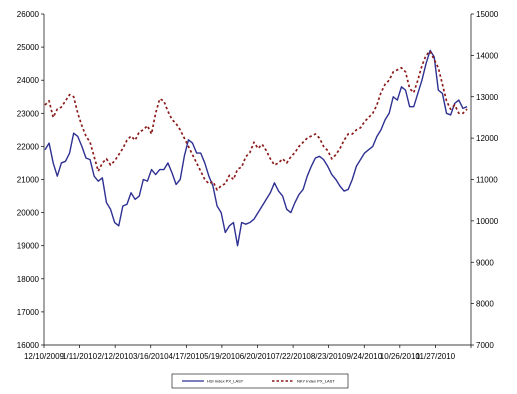 Image resolution: width=517 pixels, height=394 pixels. Describe the element at coordinates (28, 312) in the screenshot. I see `left-tick-label: 17000` at that location.